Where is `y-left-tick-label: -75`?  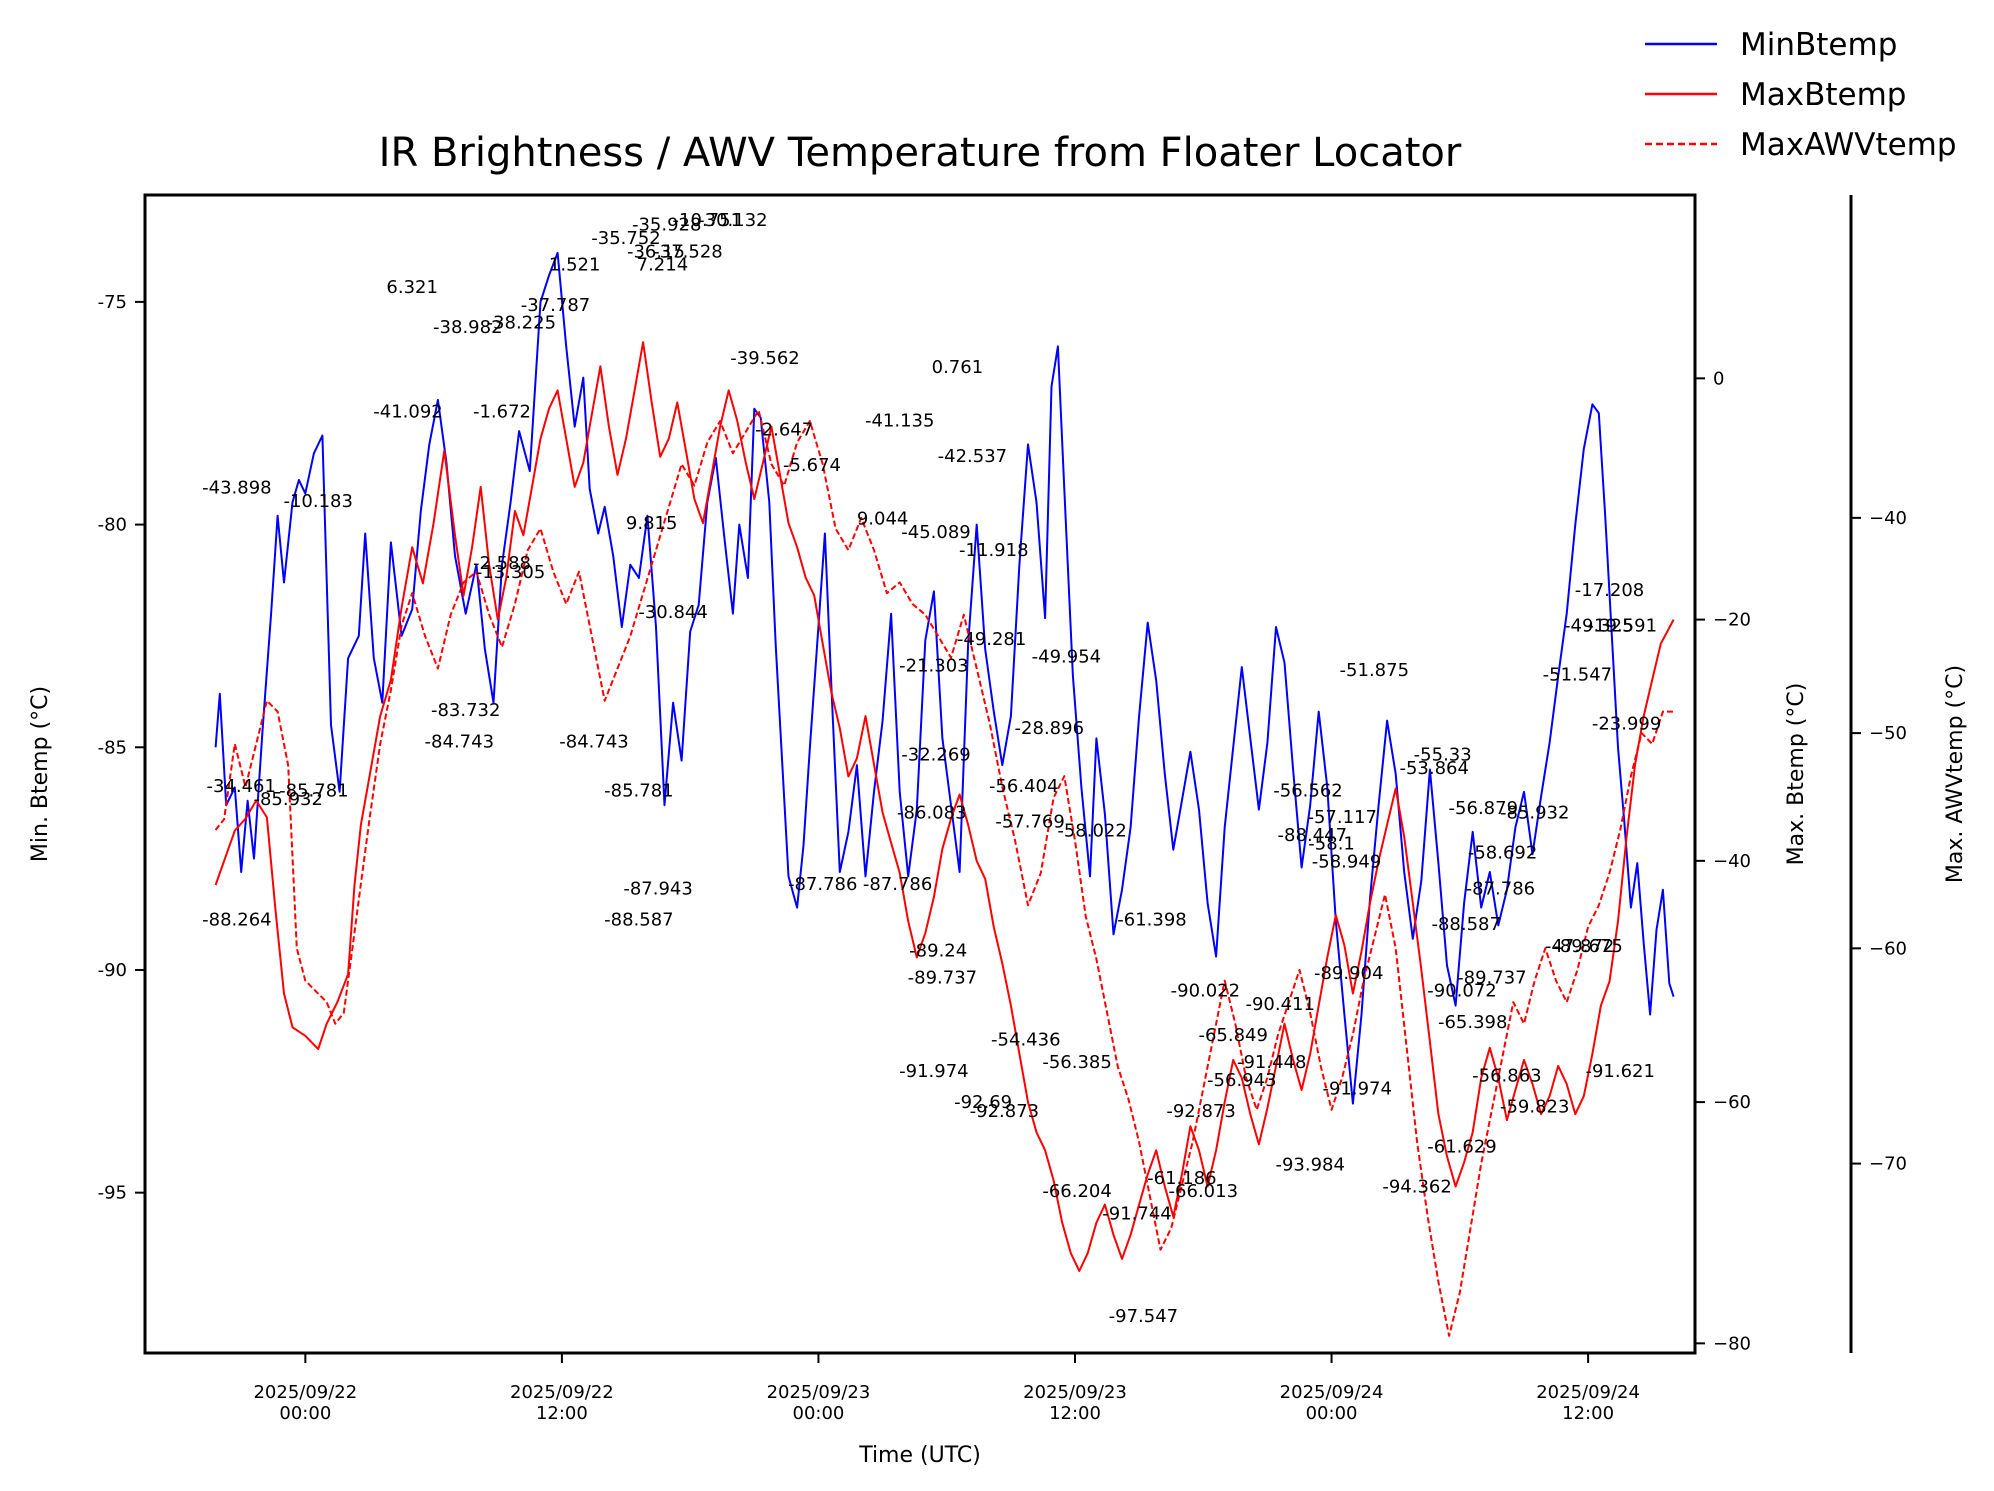 y-left-tick-label: -75 is located at coordinates (112, 302).